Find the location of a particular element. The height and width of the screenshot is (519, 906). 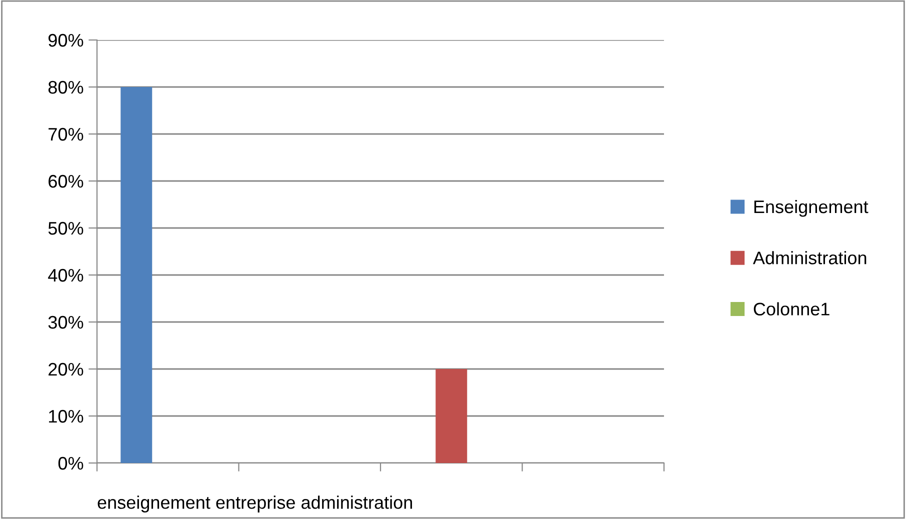

y-tick-label: 70% is located at coordinates (66, 134).